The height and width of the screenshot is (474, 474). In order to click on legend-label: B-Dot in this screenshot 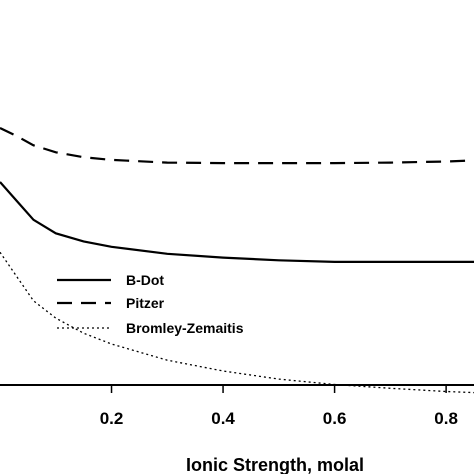, I will do `click(145, 280)`.